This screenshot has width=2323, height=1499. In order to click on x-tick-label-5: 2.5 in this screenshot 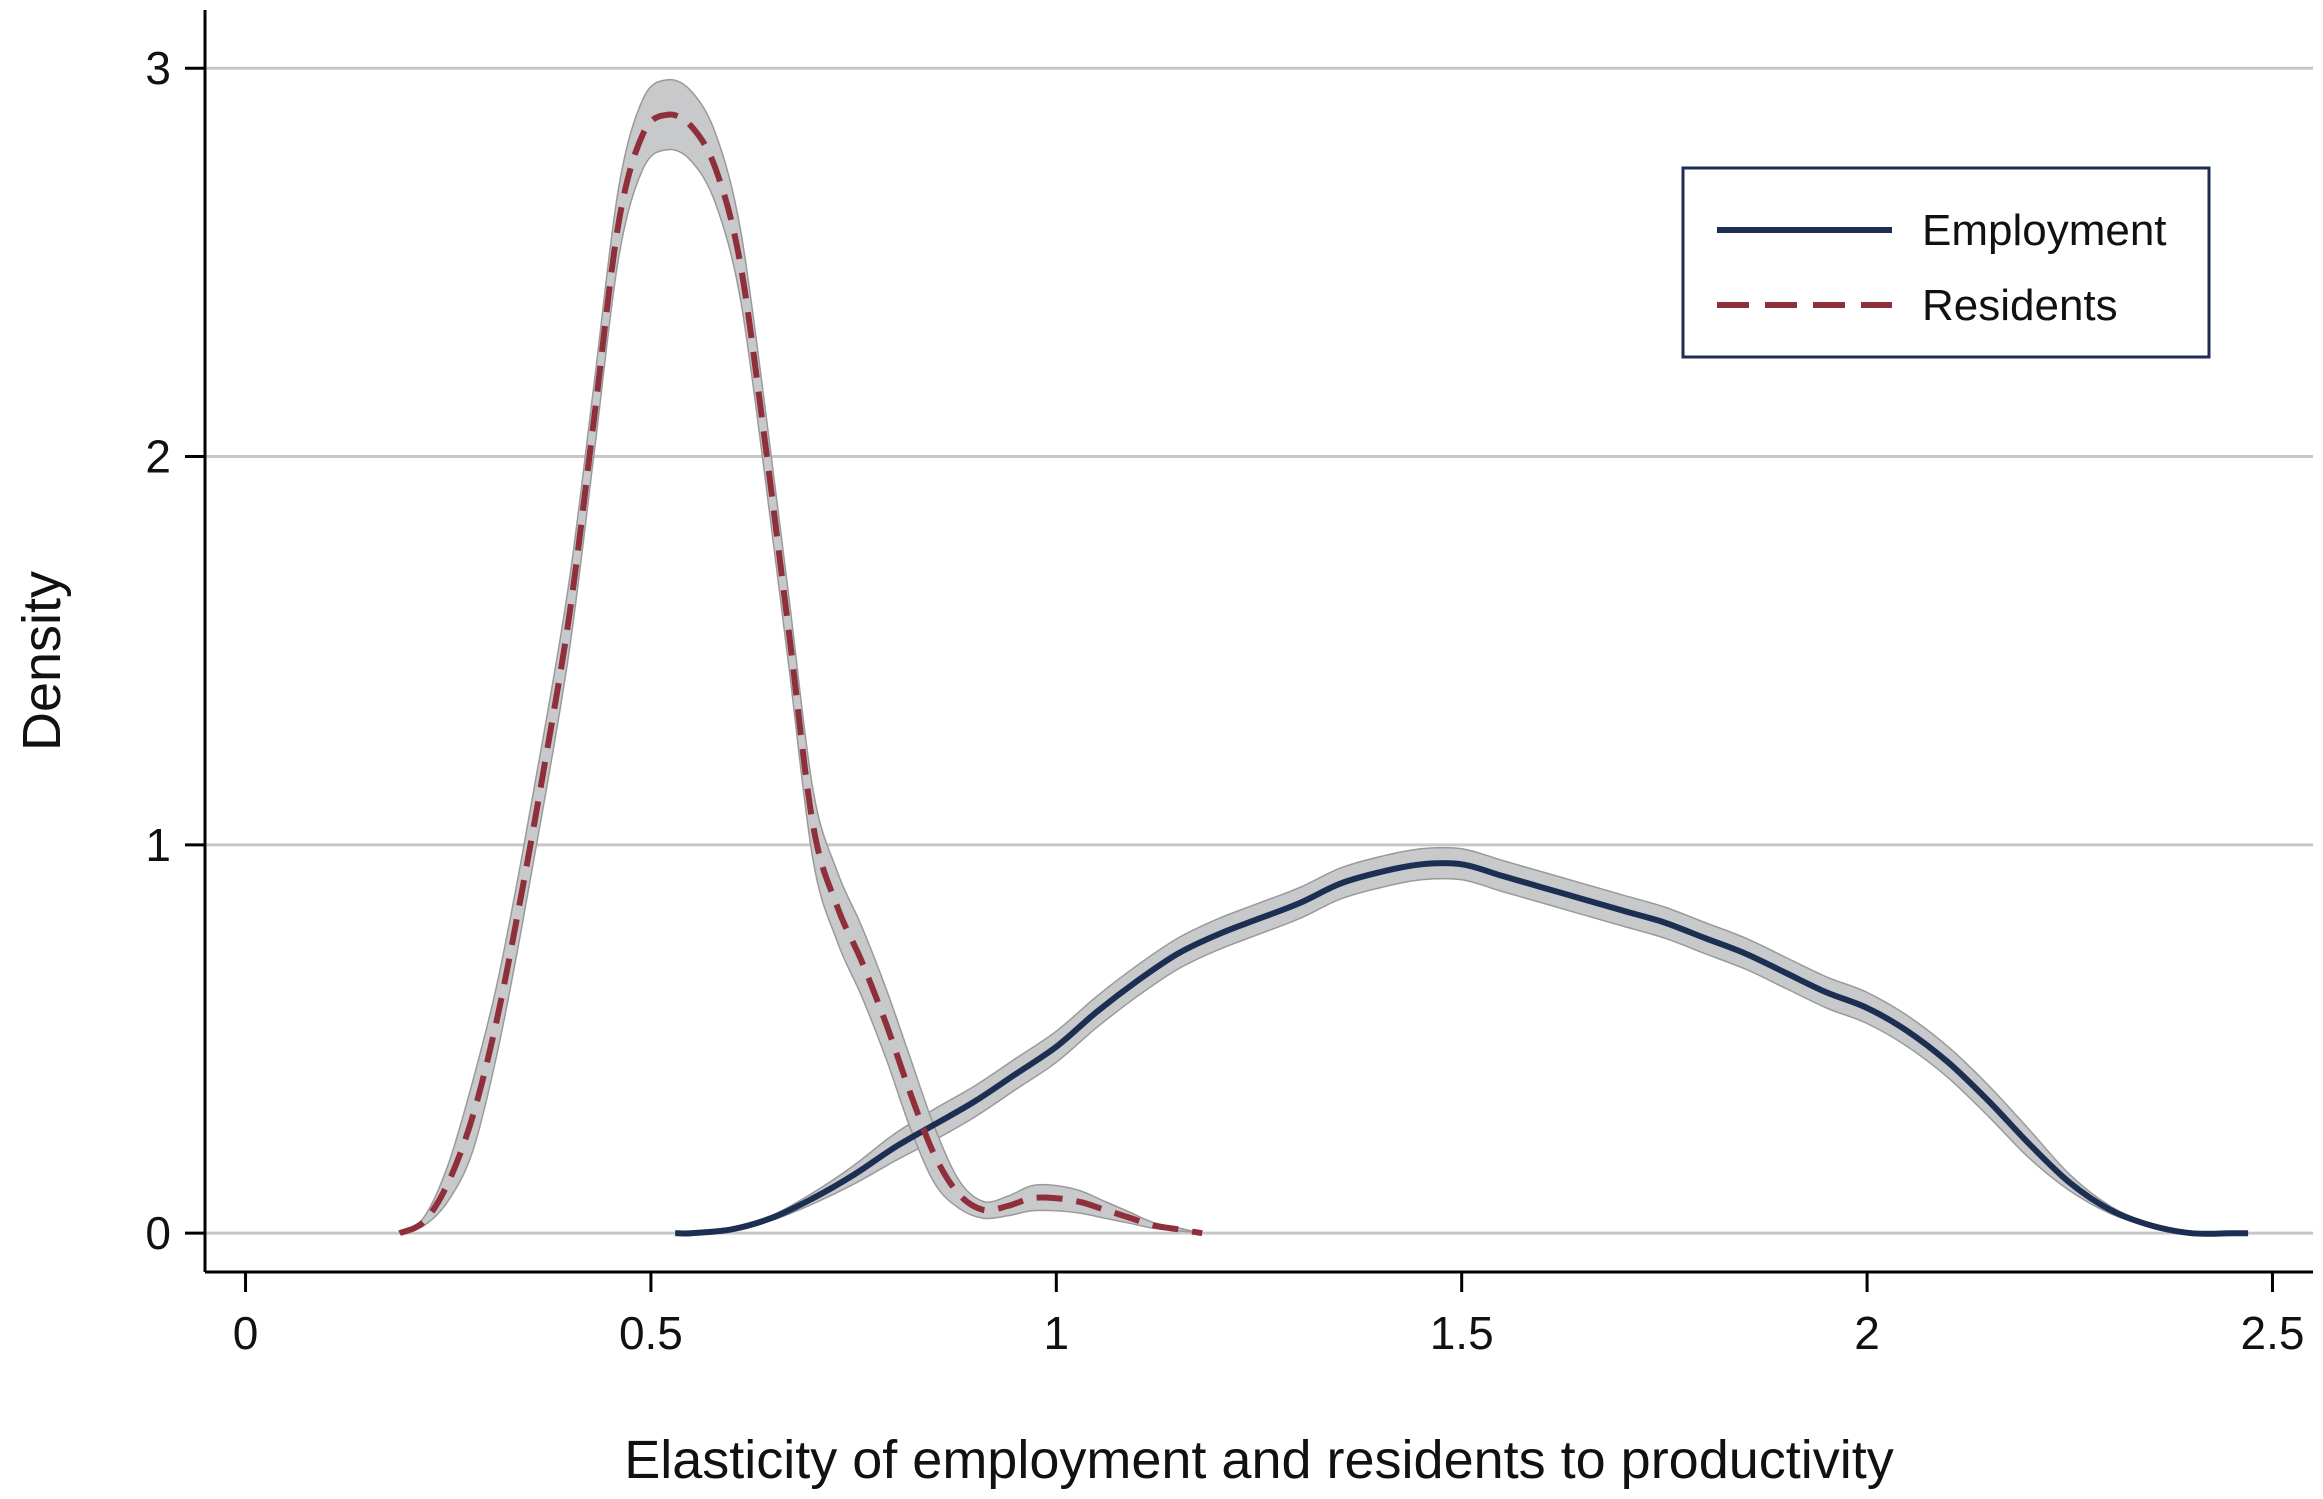, I will do `click(2272, 1333)`.